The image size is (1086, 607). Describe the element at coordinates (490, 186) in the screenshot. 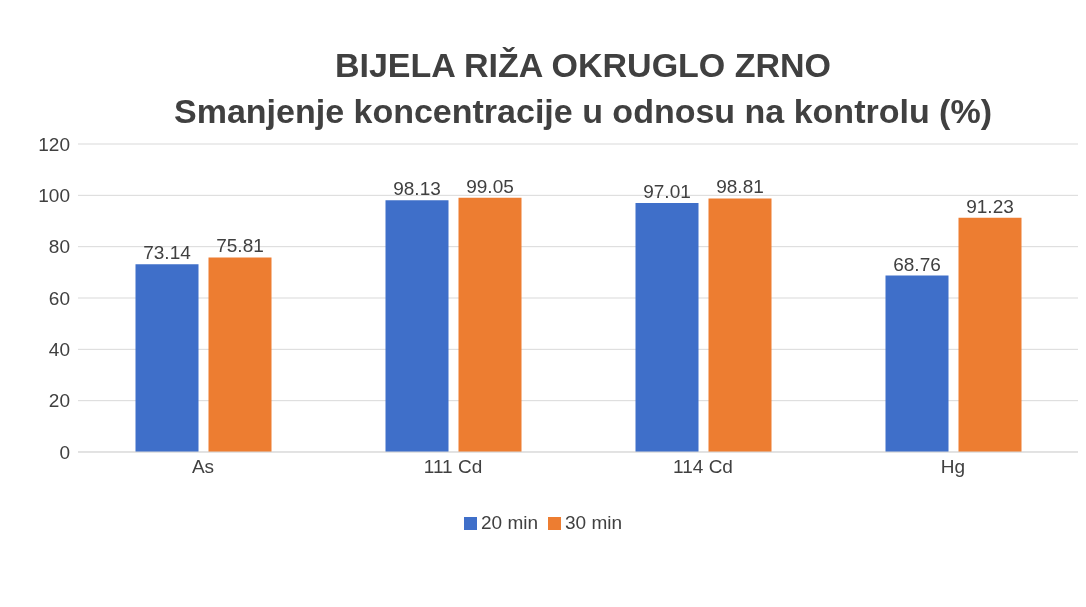

I see `data-label: 99.05` at that location.